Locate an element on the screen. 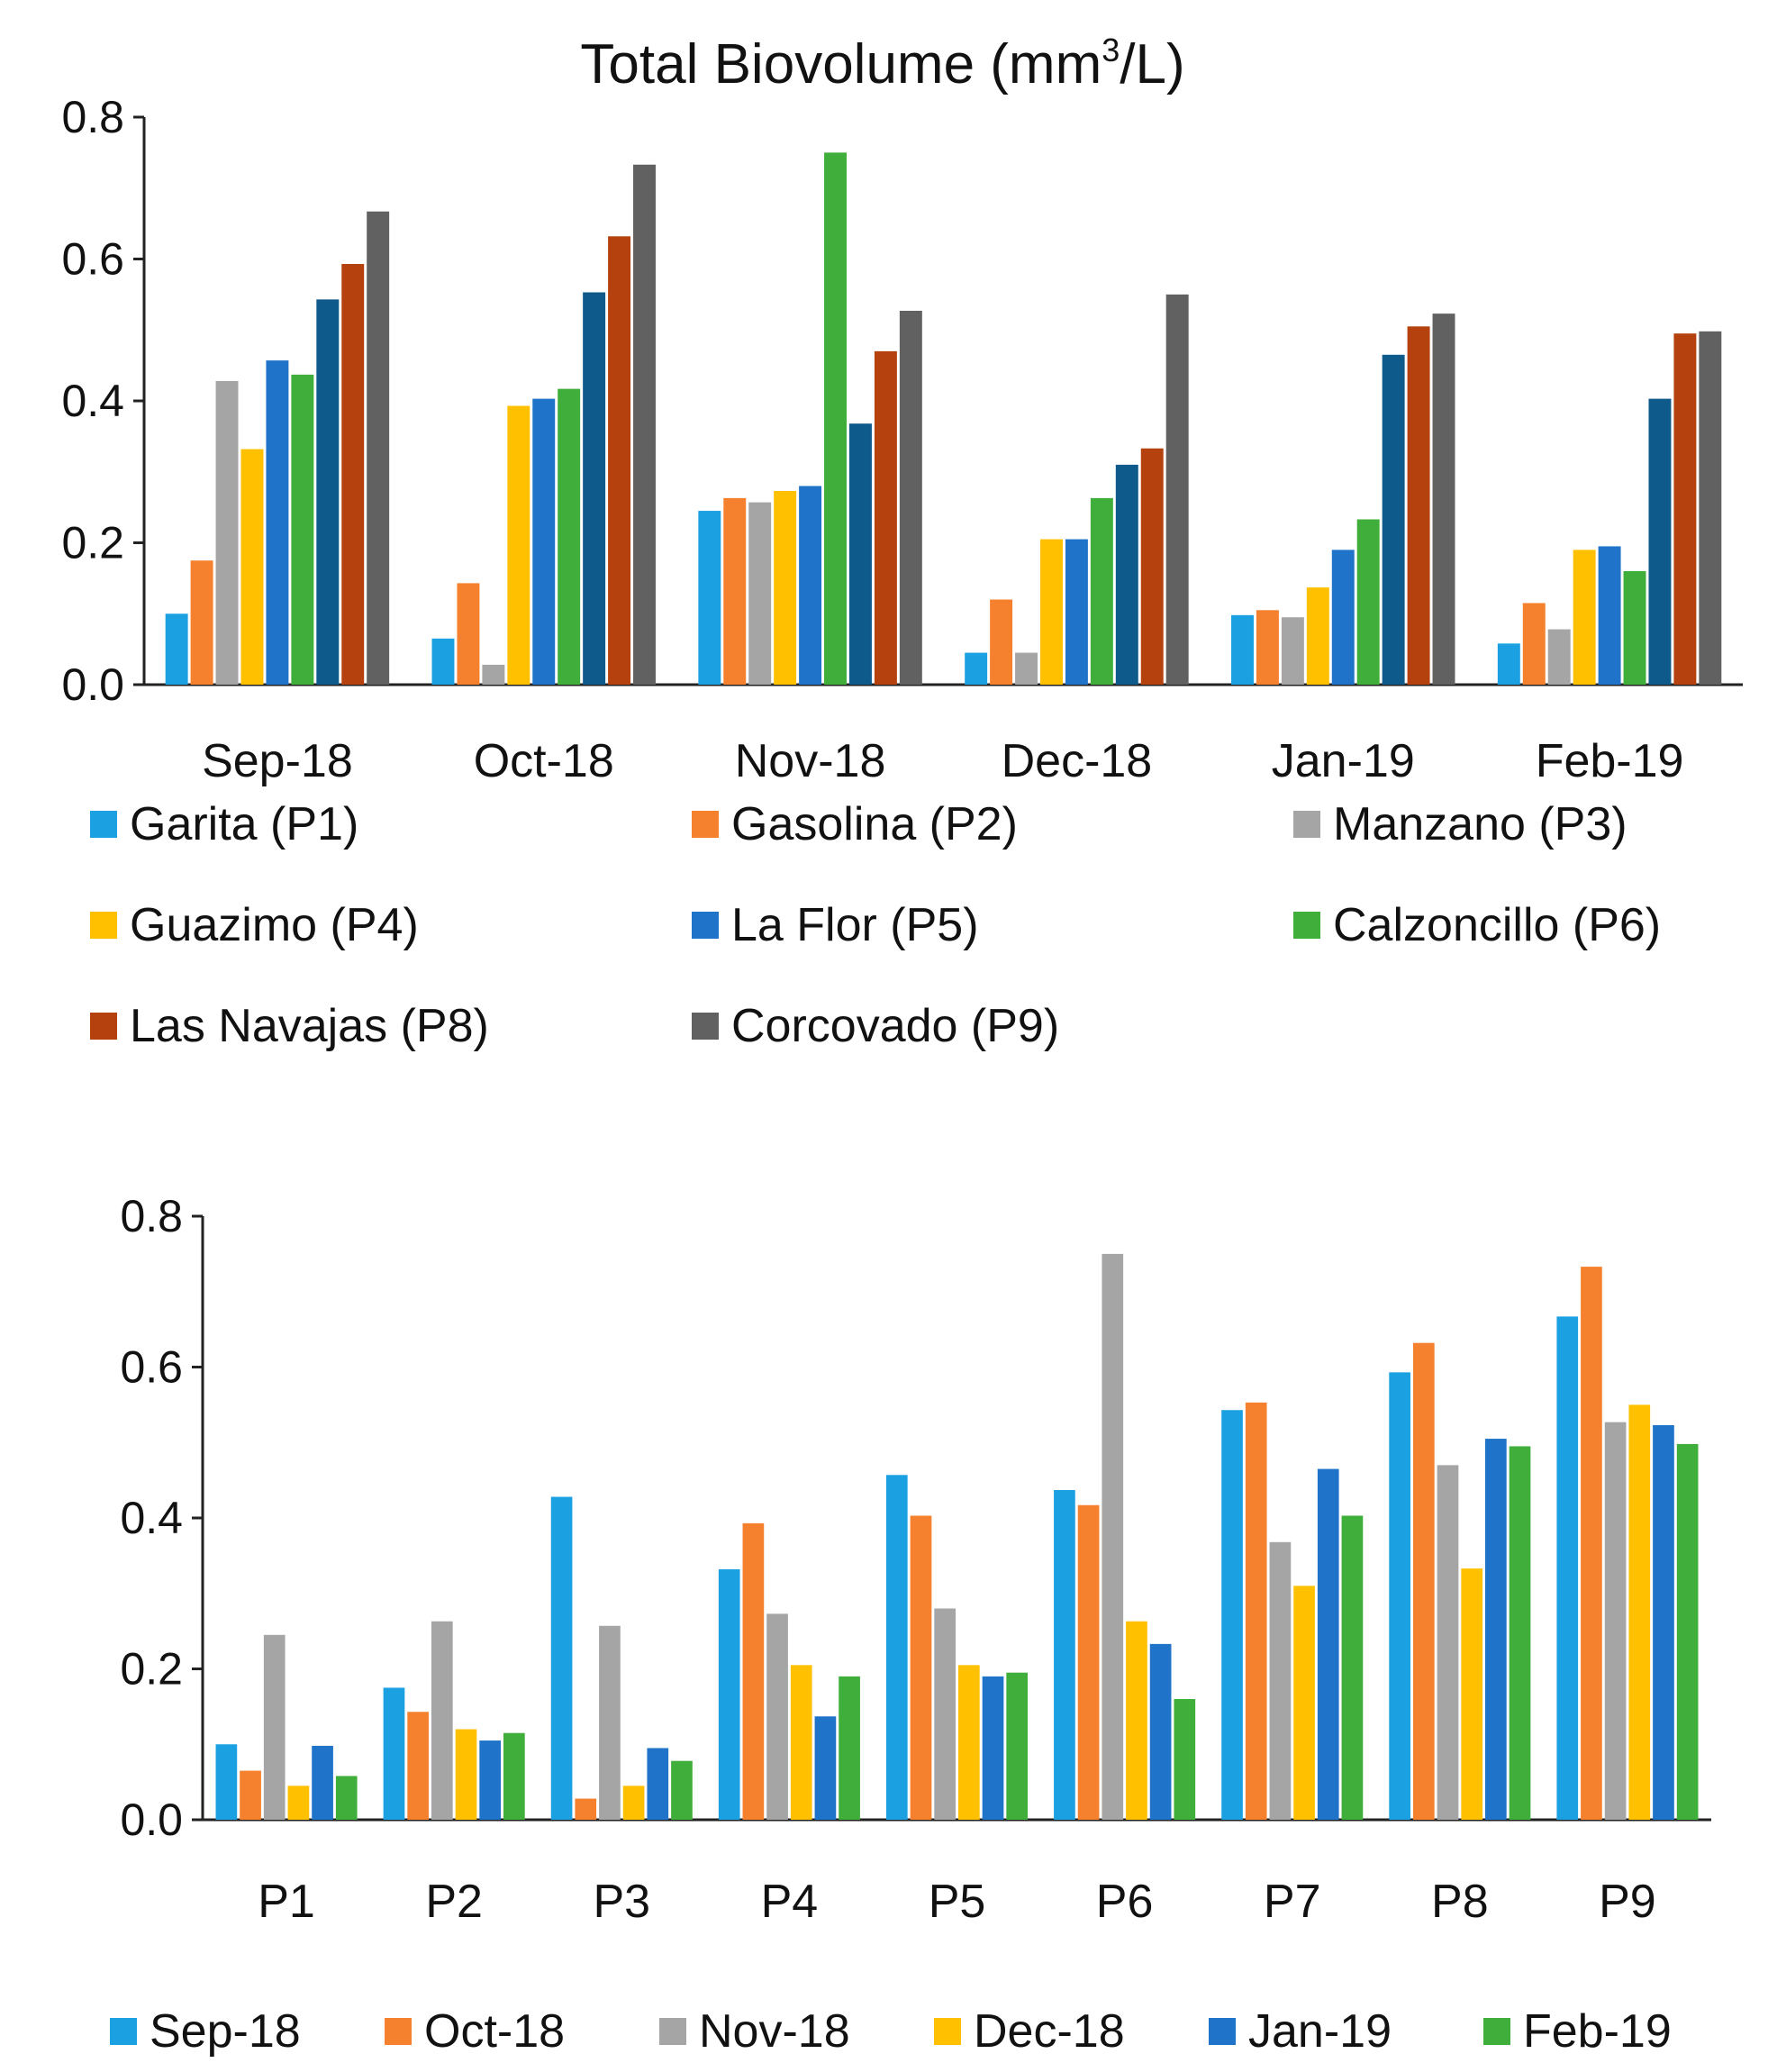 Image resolution: width=1768 pixels, height=2072 pixels. chart2-legend-label: Sep-18 is located at coordinates (226, 2031).